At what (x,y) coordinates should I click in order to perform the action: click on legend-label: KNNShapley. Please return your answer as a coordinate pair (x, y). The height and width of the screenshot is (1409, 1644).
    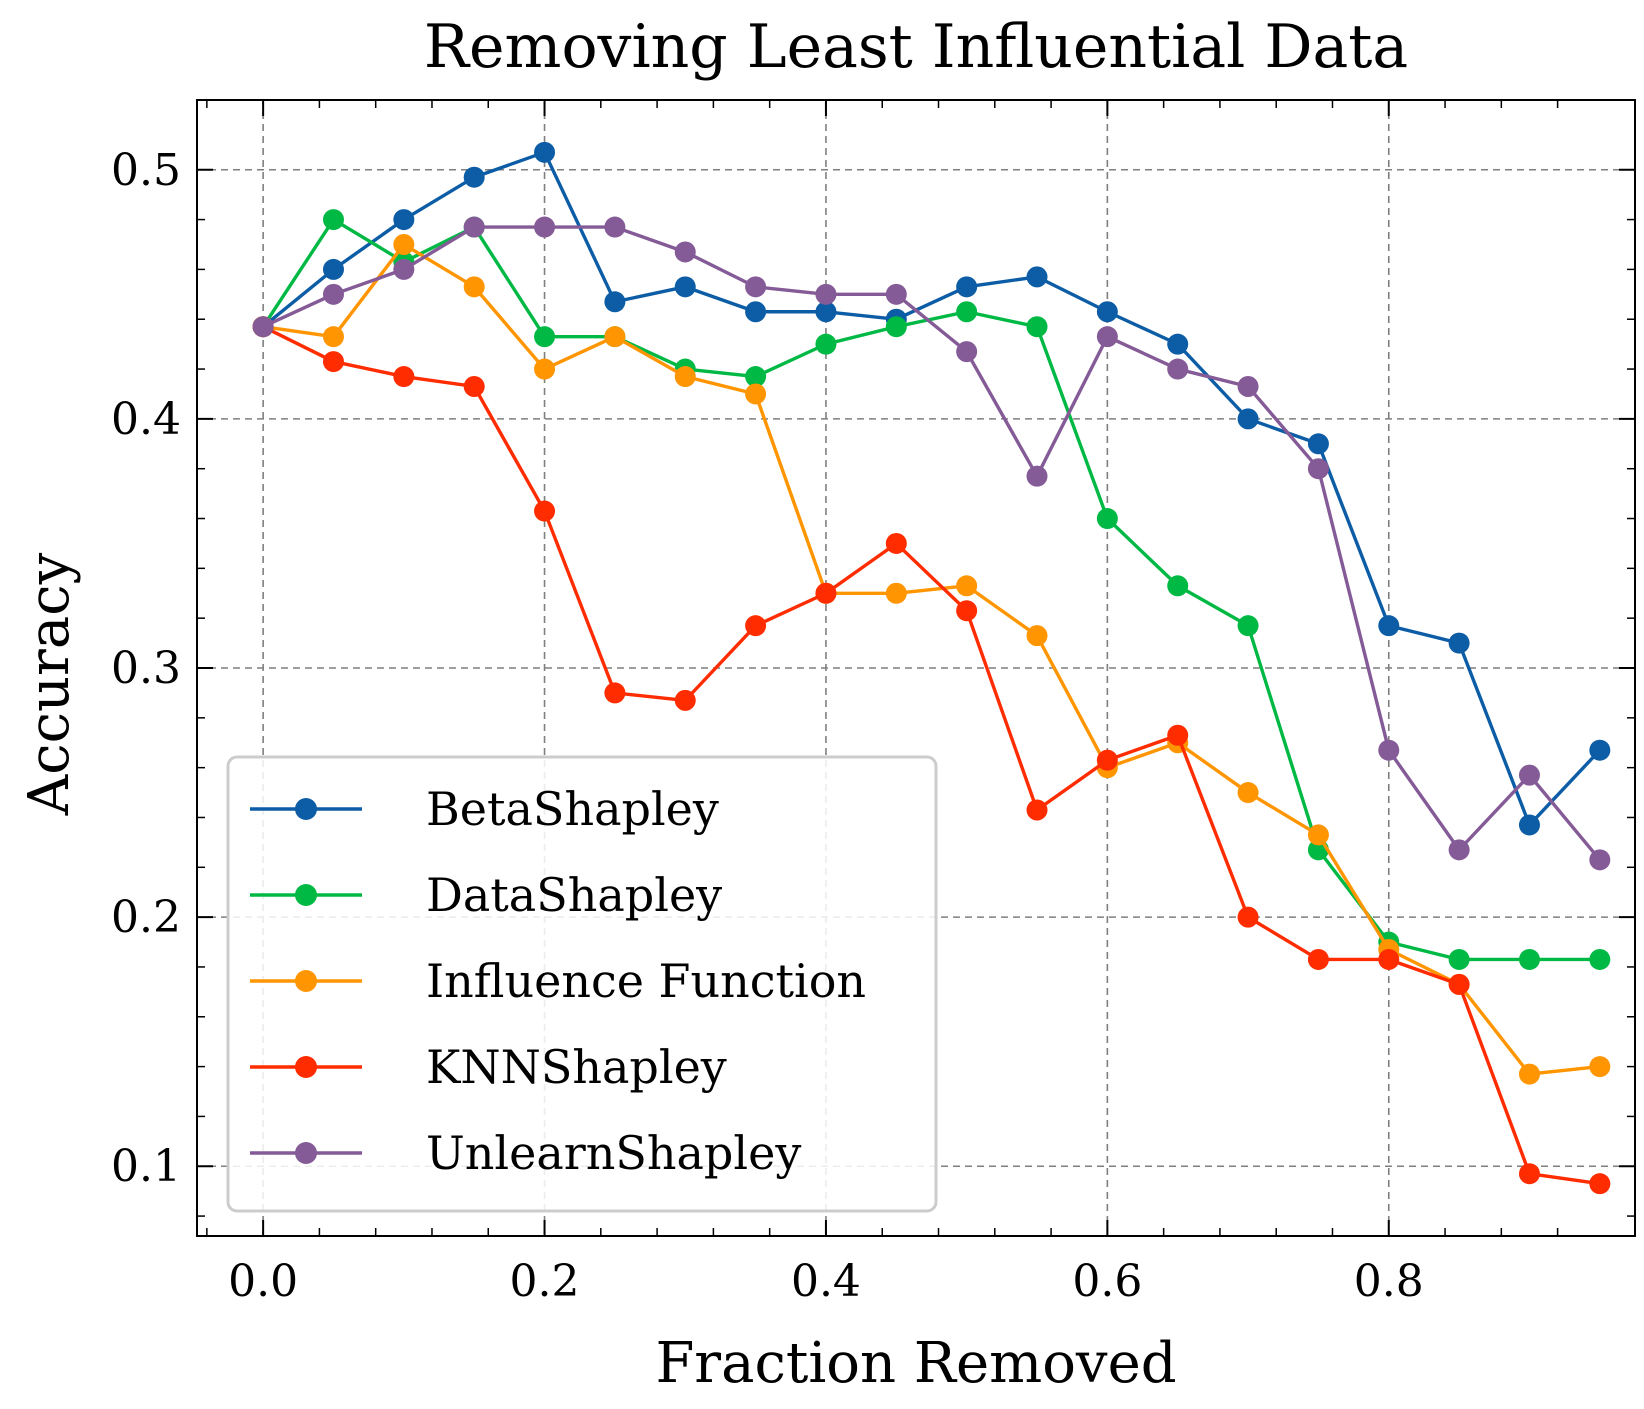
    Looking at the image, I should click on (576, 1067).